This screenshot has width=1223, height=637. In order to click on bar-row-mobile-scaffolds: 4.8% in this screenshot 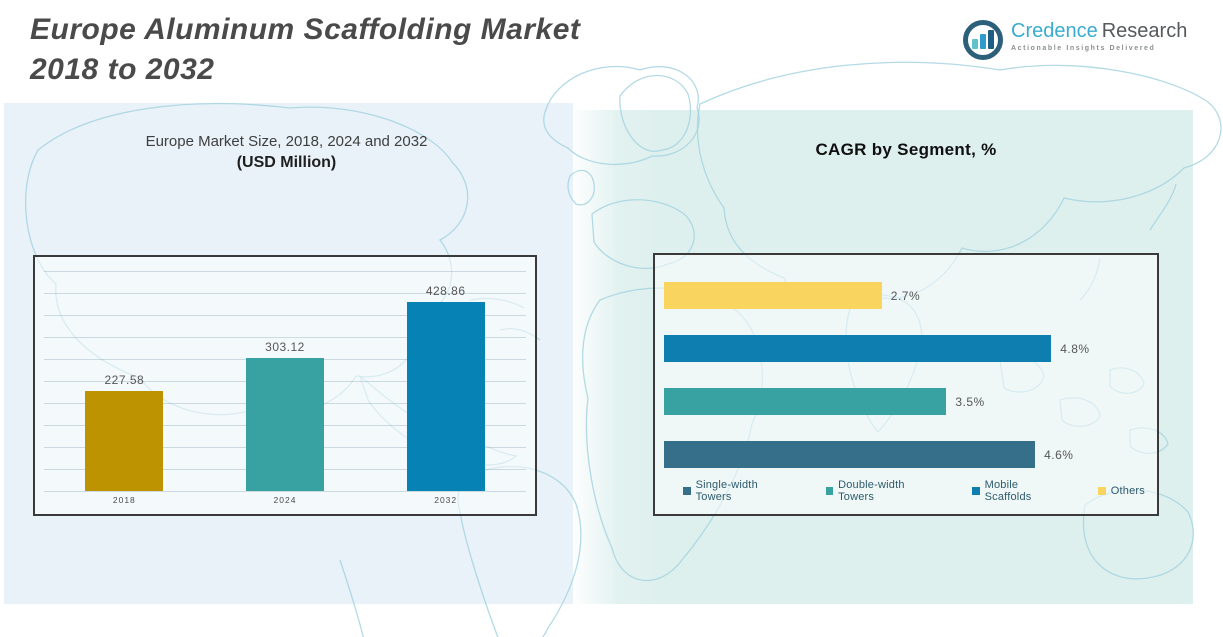, I will do `click(906, 348)`.